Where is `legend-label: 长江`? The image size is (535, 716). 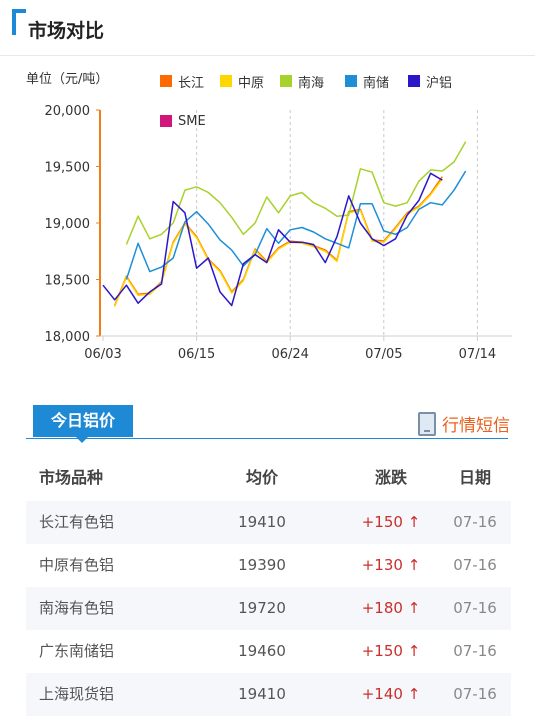
legend-label: 长江 is located at coordinates (191, 83).